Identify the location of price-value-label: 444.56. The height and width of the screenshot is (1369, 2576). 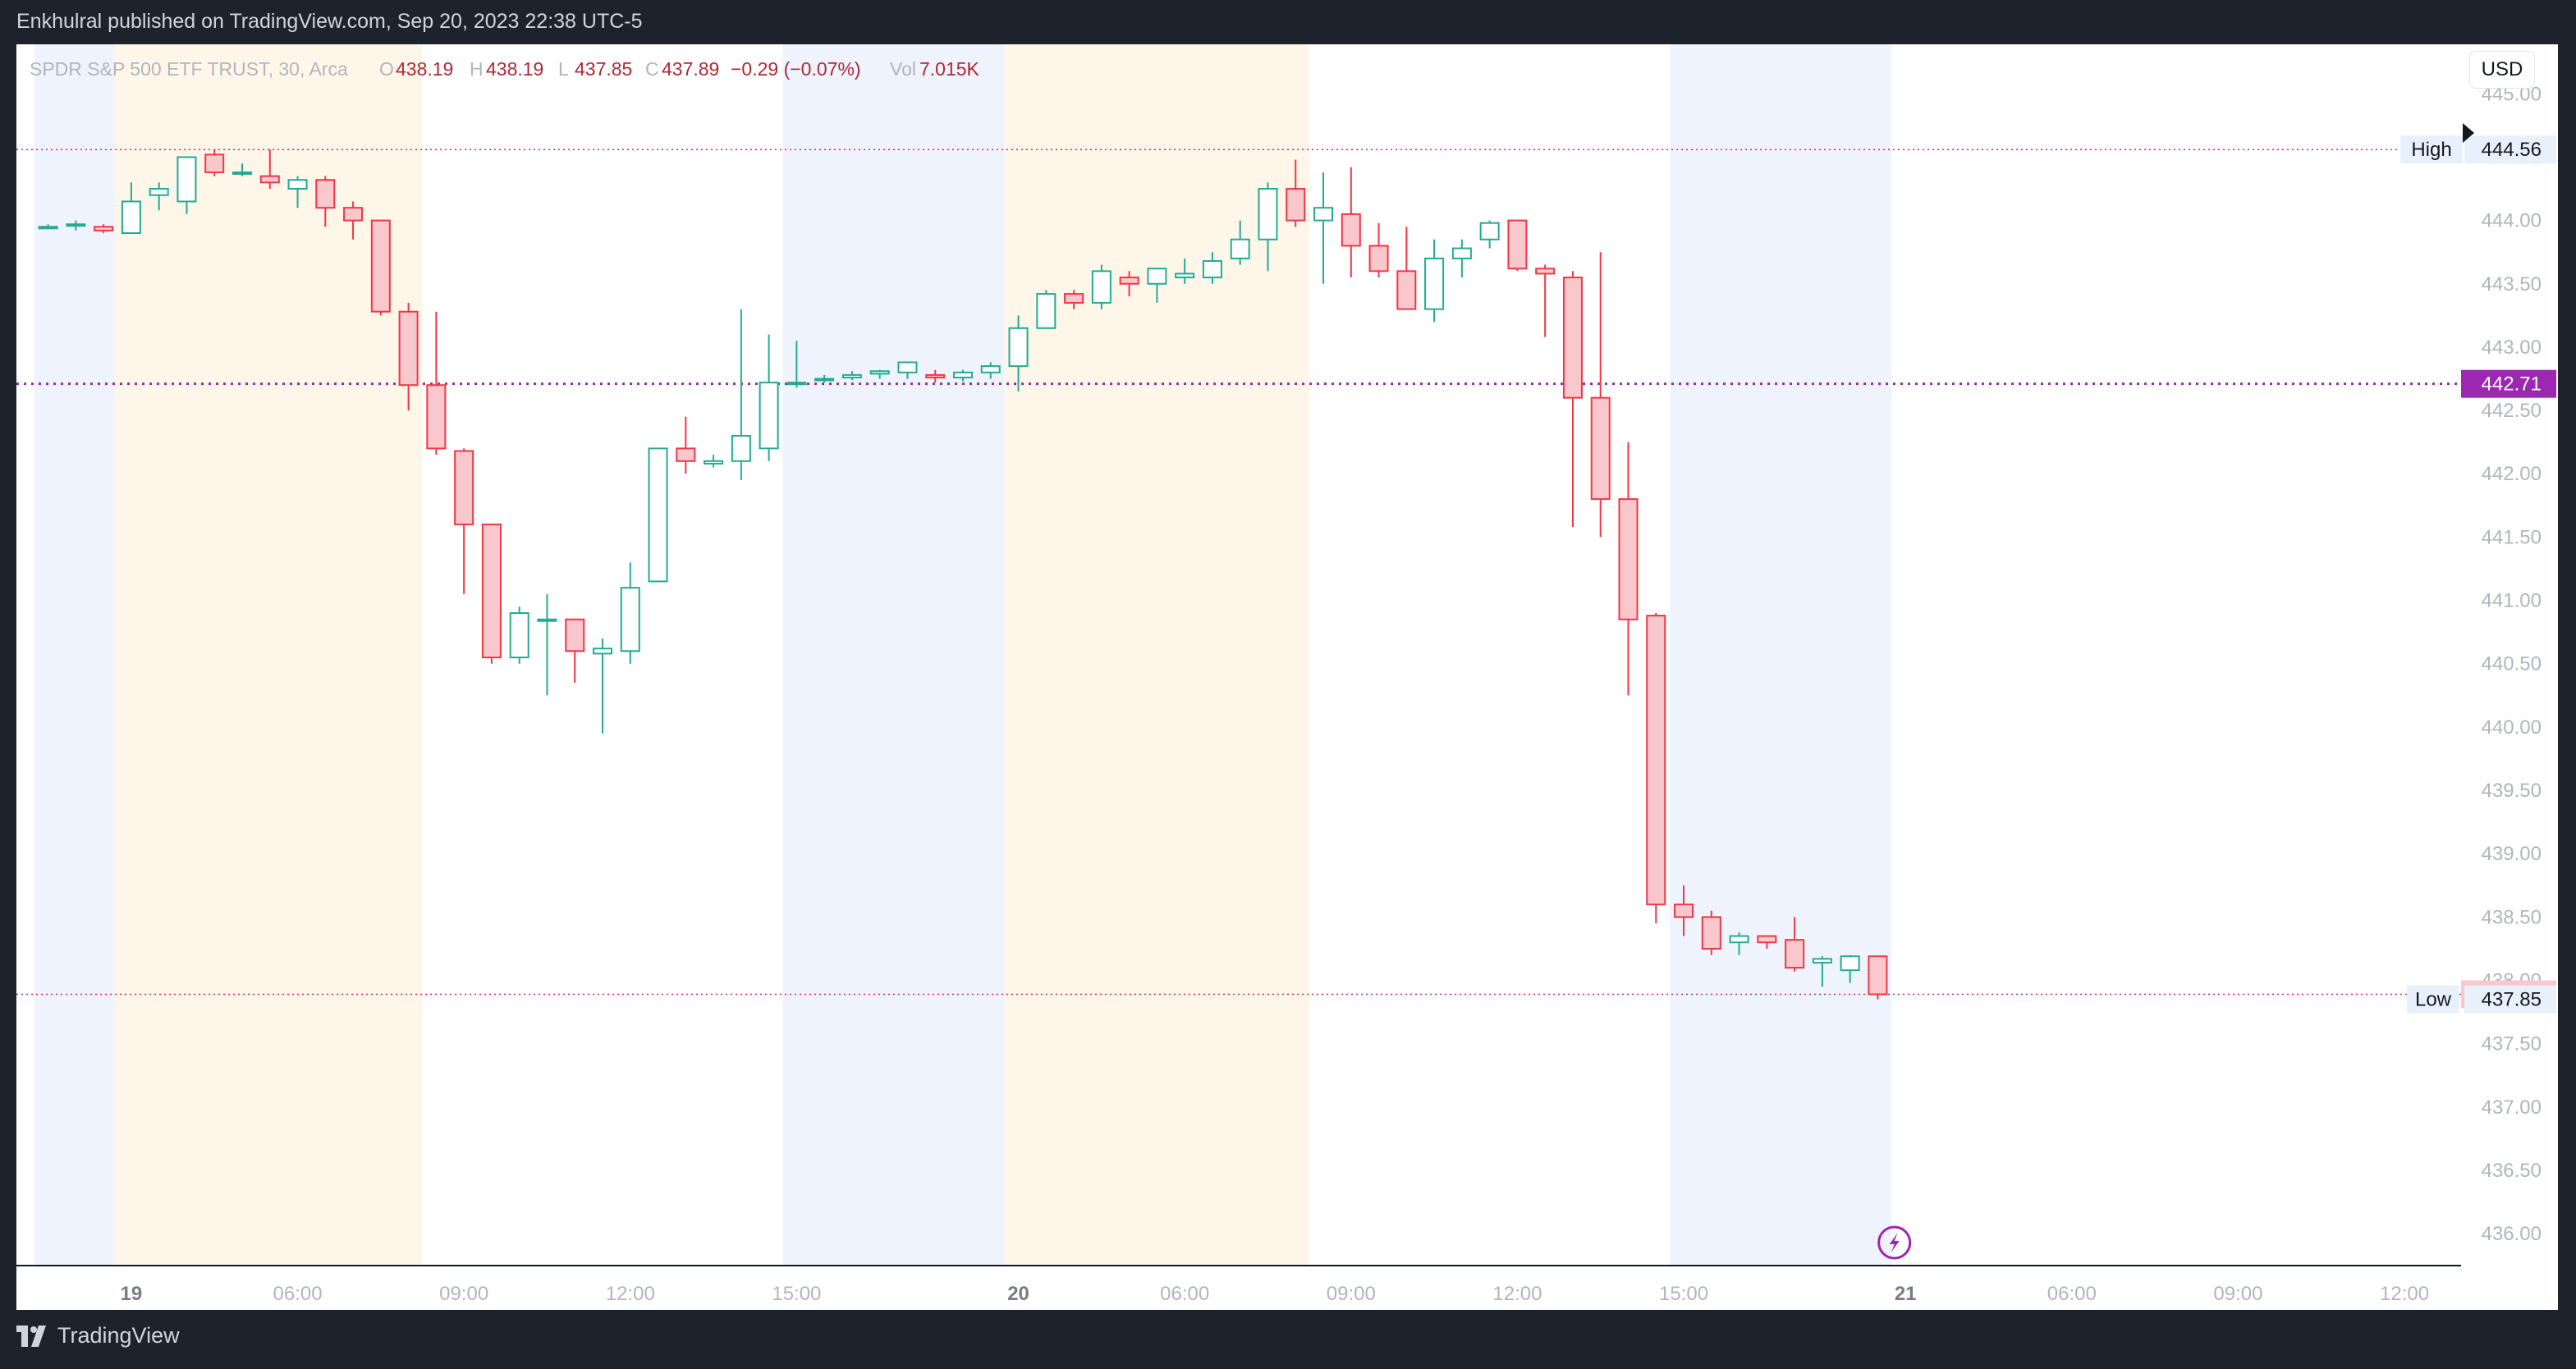
(2512, 150).